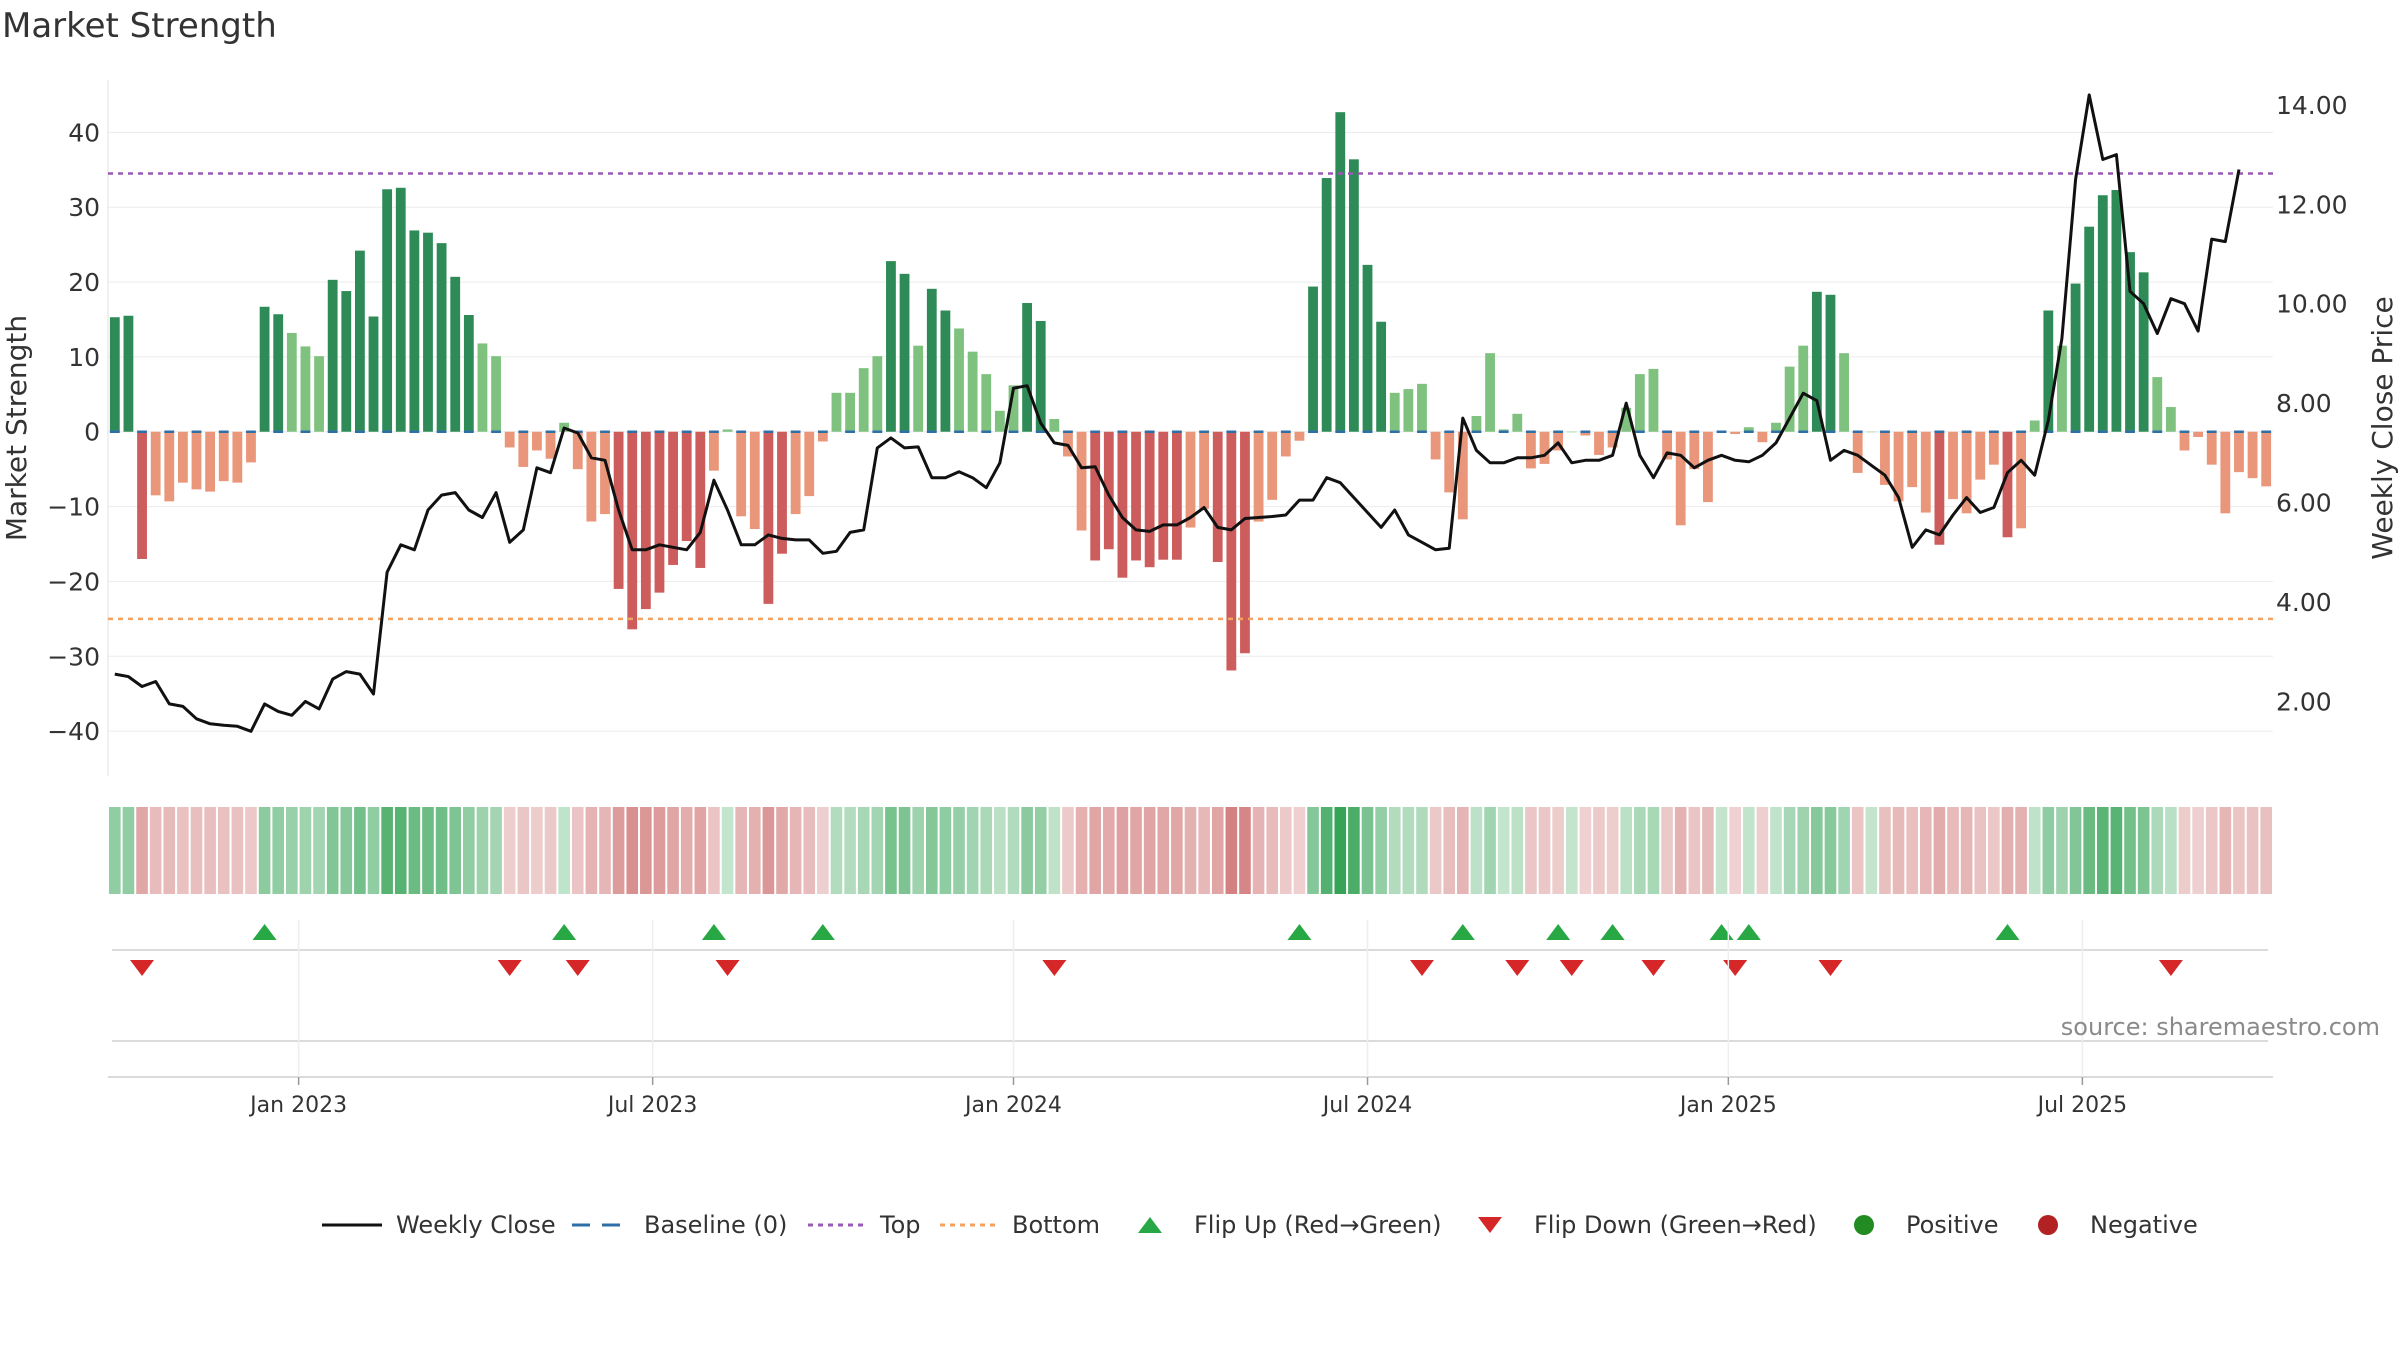 The width and height of the screenshot is (2400, 1354). I want to click on y-tick-left: −40, so click(73, 731).